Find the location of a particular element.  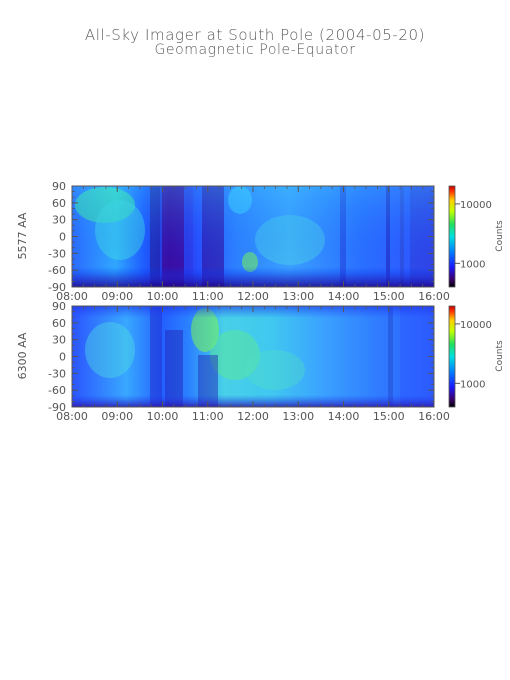

colorbar-label-6300: Counts is located at coordinates (500, 356).